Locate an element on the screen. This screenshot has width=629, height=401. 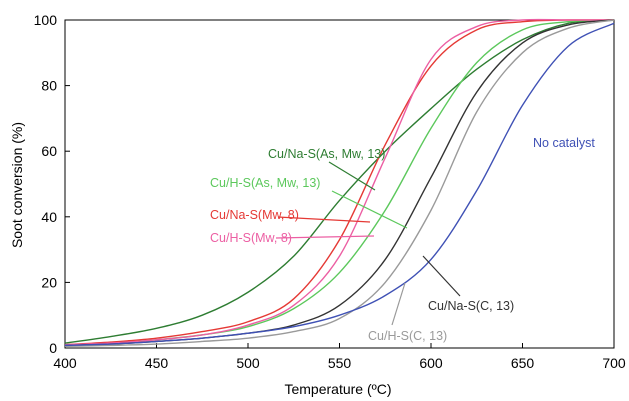
series-label-cu-na-s-c-13: Cu/Na-S(C, 13) is located at coordinates (471, 306).